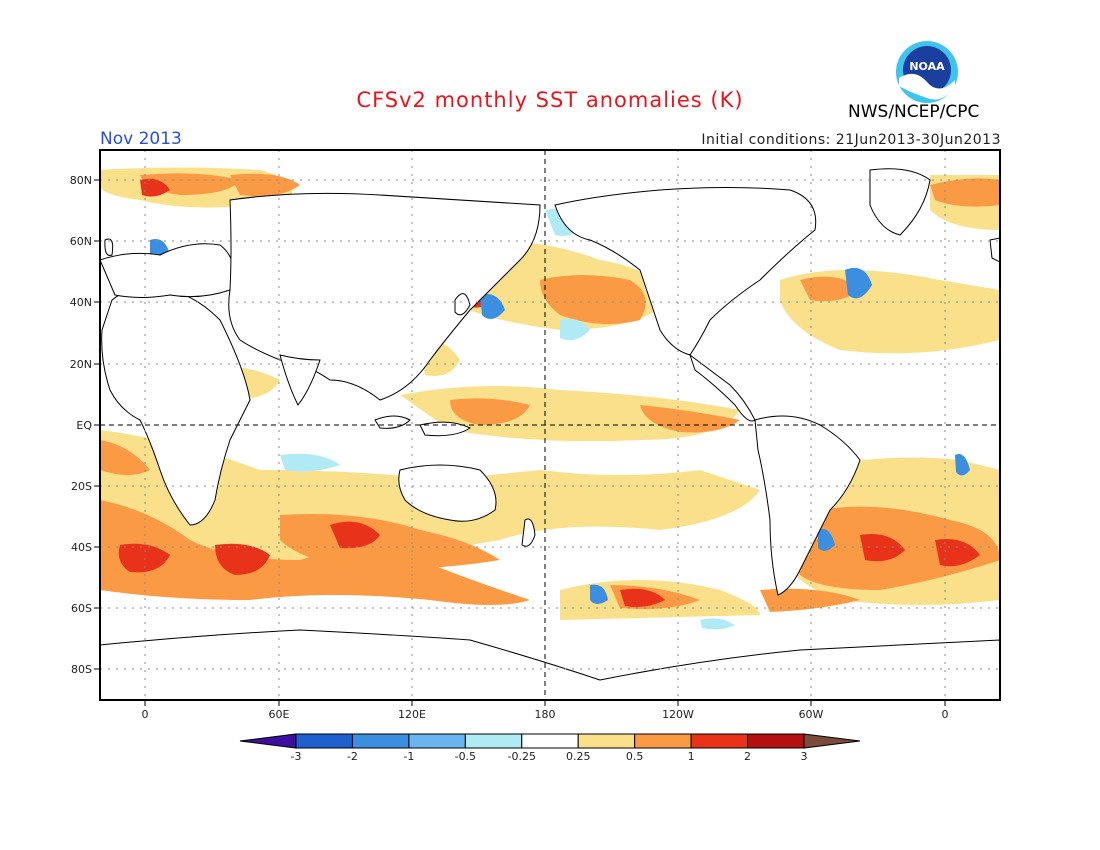 This screenshot has width=1100, height=850. What do you see at coordinates (691, 756) in the screenshot?
I see `colorbar-label: 1` at bounding box center [691, 756].